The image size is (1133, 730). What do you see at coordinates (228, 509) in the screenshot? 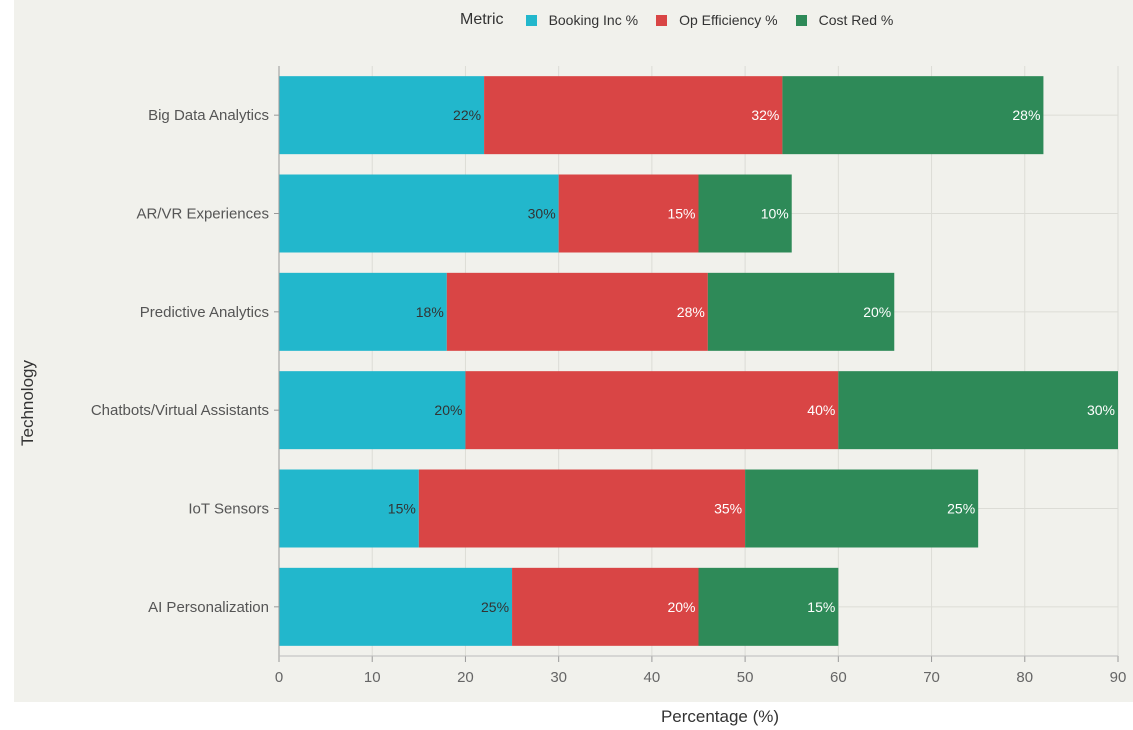
I see `y-tick-label: IoT Sensors` at bounding box center [228, 509].